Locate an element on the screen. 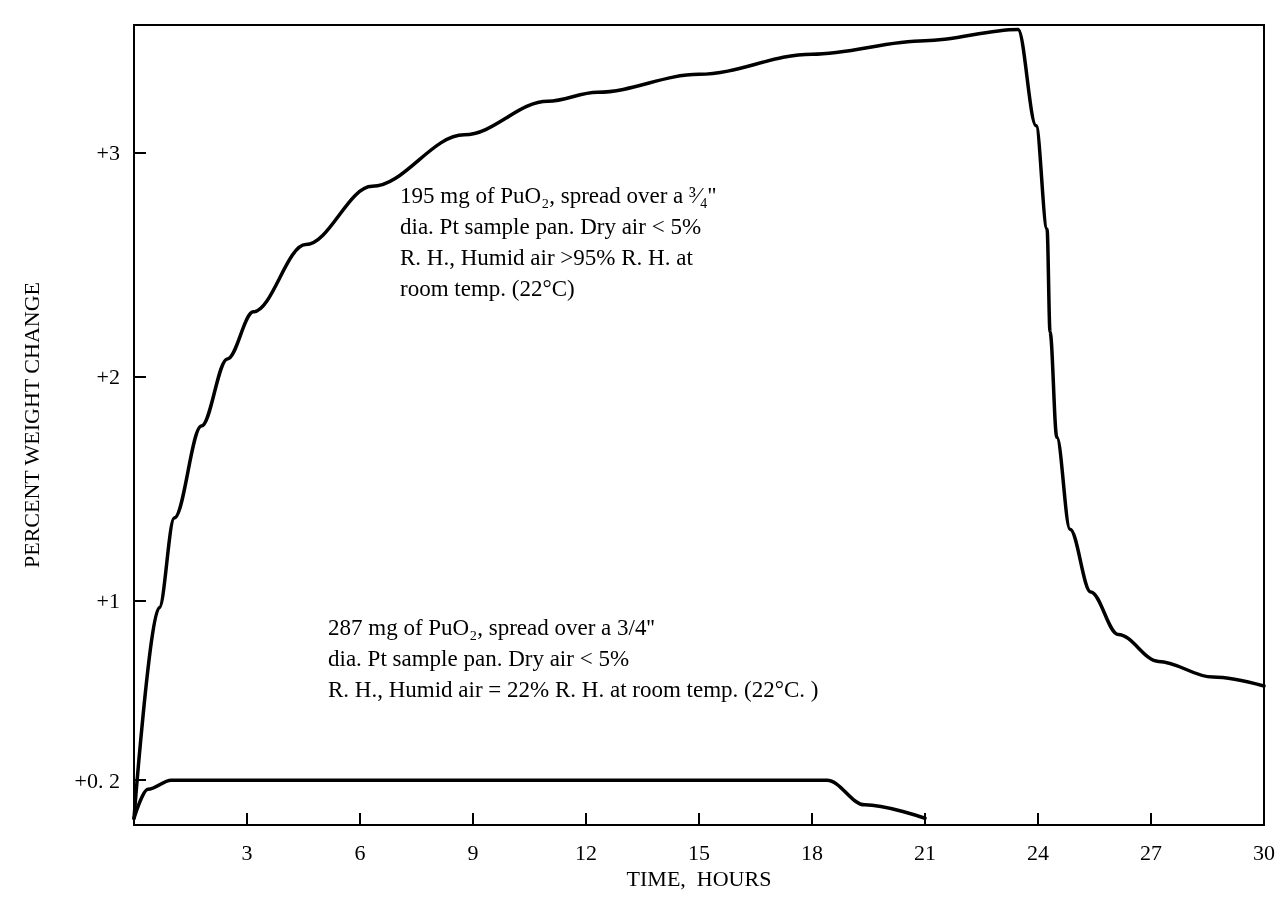 The height and width of the screenshot is (901, 1288). x-tick-label: 3 is located at coordinates (247, 852).